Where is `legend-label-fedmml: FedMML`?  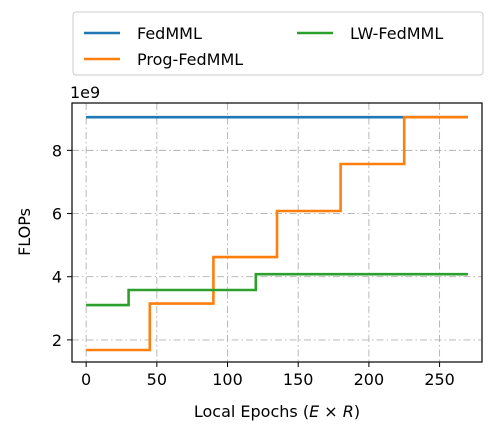
legend-label-fedmml: FedMML is located at coordinates (169, 33).